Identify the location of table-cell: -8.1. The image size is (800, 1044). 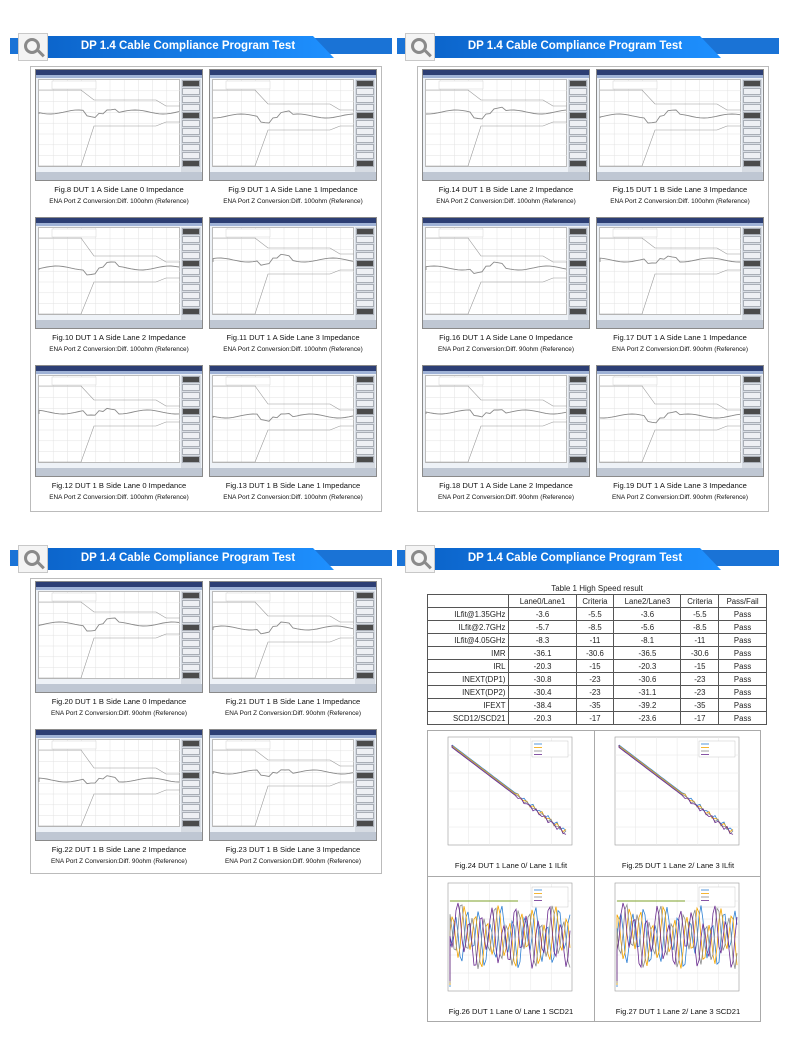
(647, 640).